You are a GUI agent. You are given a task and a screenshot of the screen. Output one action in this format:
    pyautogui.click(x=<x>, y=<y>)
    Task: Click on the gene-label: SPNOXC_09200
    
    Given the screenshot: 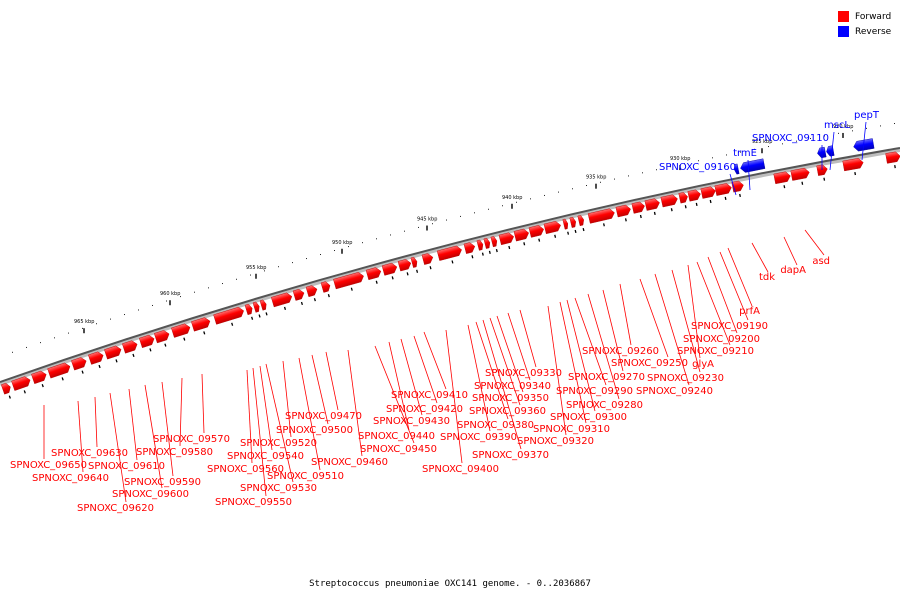 What is the action you would take?
    pyautogui.click(x=721, y=339)
    